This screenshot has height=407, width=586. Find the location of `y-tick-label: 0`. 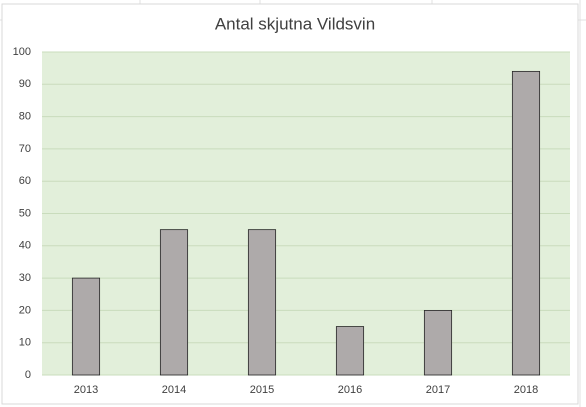

y-tick-label: 0 is located at coordinates (28, 375).